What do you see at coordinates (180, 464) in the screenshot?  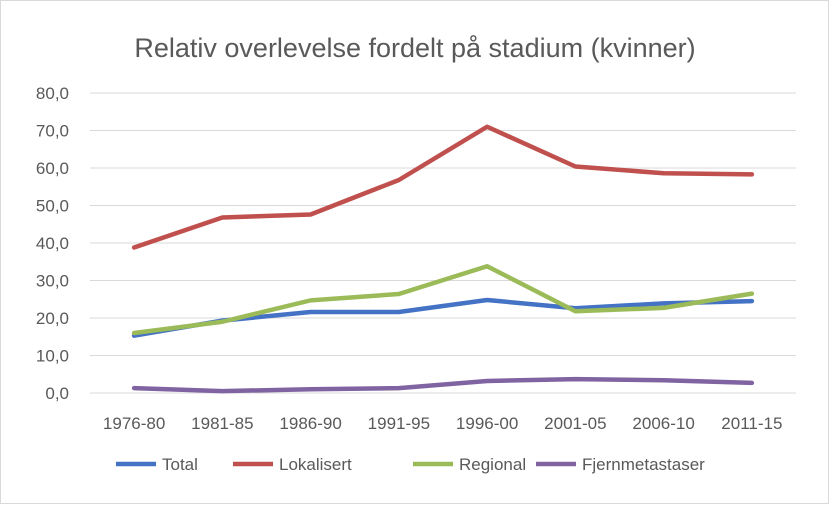 I see `legend-label: Total` at bounding box center [180, 464].